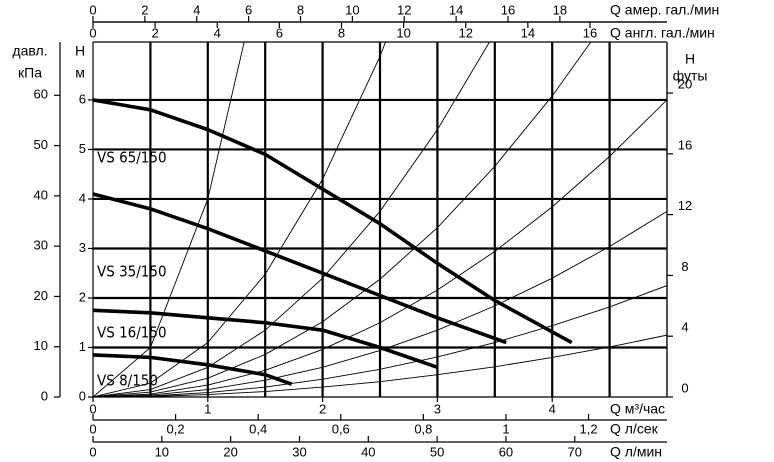 The image size is (774, 462). I want to click on axis-title: Q л/сек, so click(634, 429).